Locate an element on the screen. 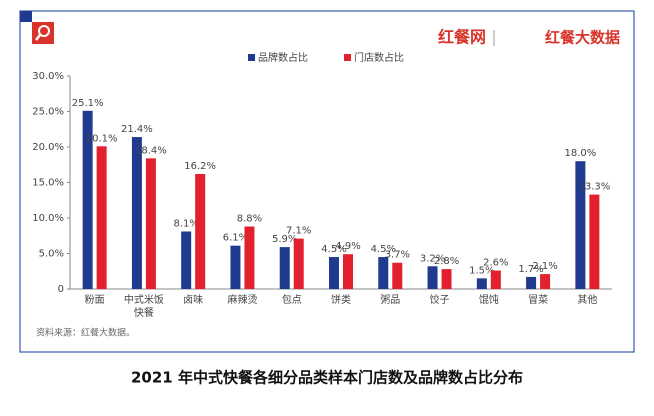  x-tick-label: 馄饨 is located at coordinates (489, 299).